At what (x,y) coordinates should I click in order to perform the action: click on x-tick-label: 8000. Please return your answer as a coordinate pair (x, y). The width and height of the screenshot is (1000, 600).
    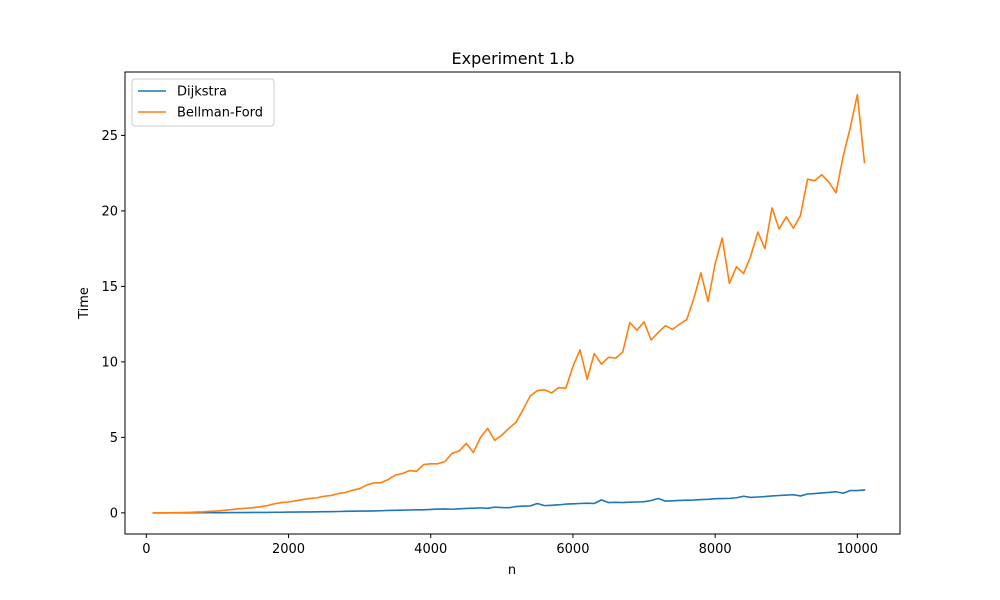
    Looking at the image, I should click on (715, 549).